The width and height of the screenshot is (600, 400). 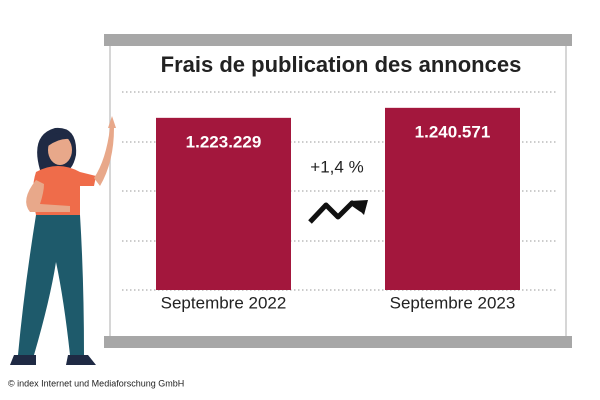 I want to click on value-label: 1.223.229, so click(x=224, y=141).